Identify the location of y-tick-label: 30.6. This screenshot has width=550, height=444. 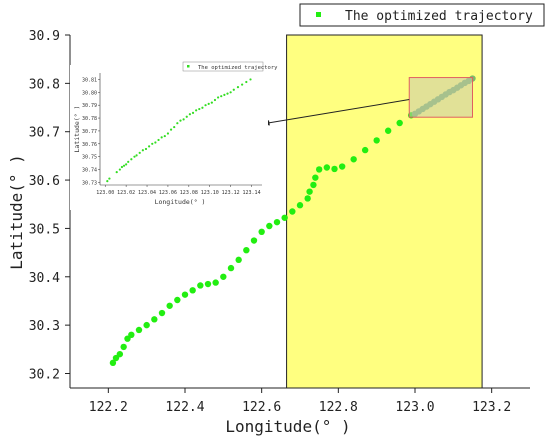
(44, 181).